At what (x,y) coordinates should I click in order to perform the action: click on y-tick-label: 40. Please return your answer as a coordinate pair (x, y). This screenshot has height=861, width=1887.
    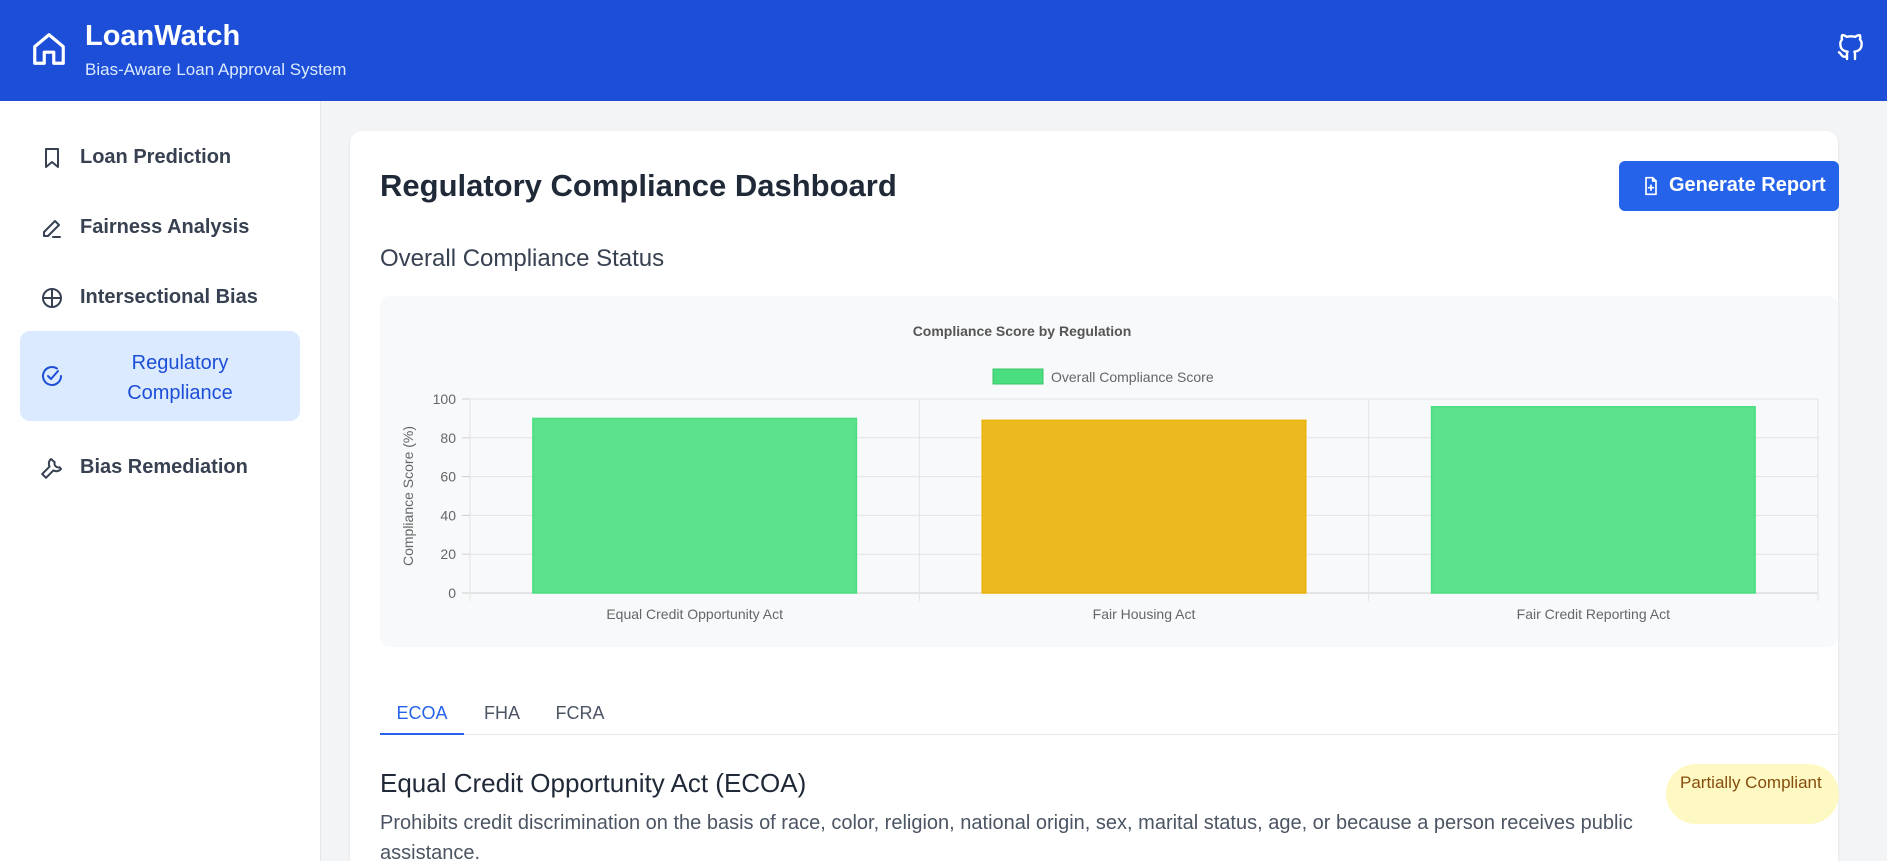
    Looking at the image, I should click on (448, 515).